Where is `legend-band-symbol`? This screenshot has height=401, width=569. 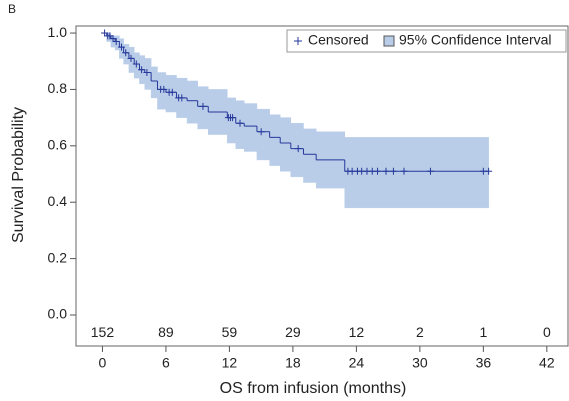
legend-band-symbol is located at coordinates (389, 41).